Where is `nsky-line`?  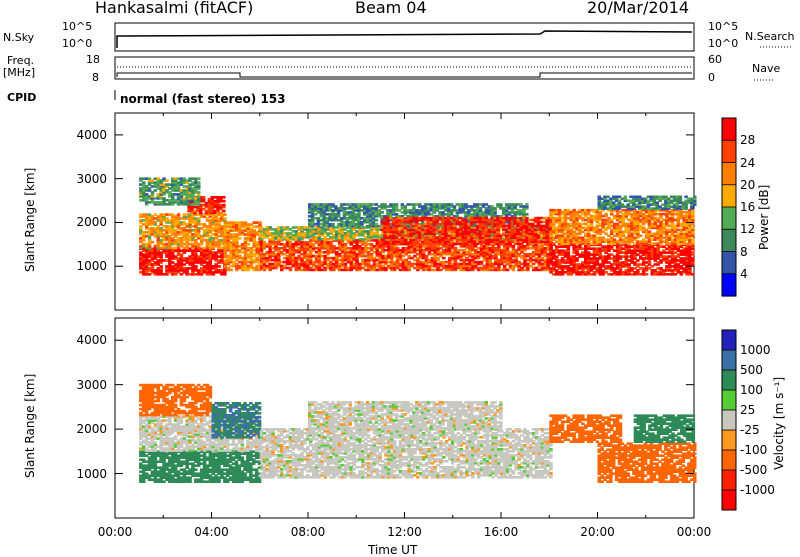 nsky-line is located at coordinates (404, 39).